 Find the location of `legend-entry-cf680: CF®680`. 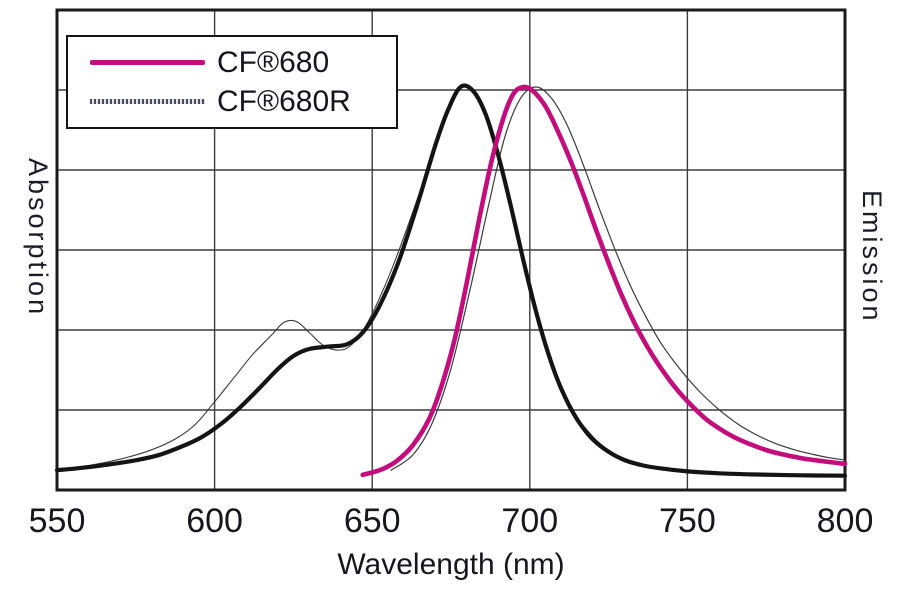

legend-entry-cf680: CF®680 is located at coordinates (243, 63).